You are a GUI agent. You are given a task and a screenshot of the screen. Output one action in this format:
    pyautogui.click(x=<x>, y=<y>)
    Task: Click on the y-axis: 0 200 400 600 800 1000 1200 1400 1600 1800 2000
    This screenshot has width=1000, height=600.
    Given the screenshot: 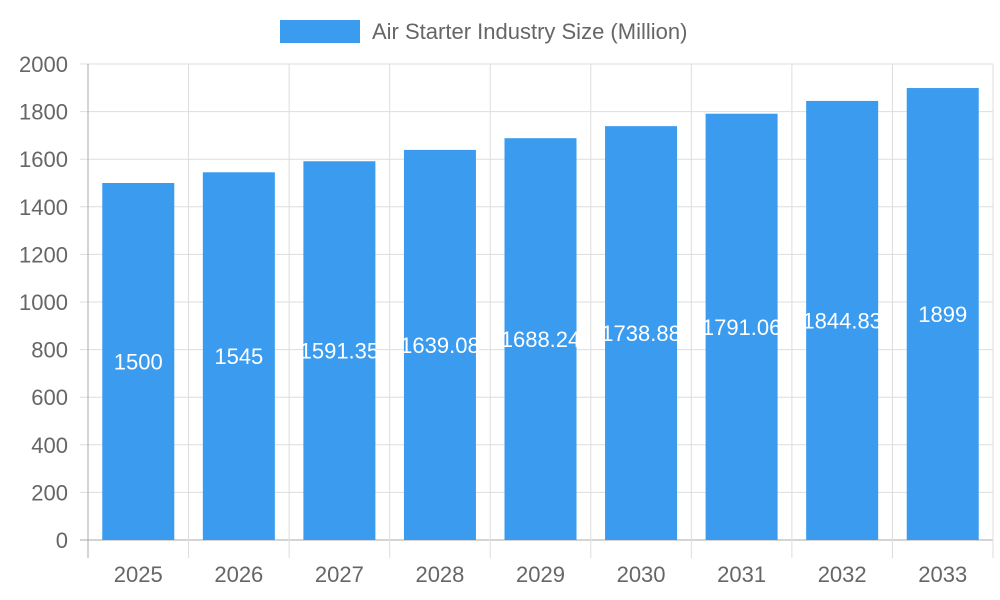 What is the action you would take?
    pyautogui.click(x=43, y=302)
    